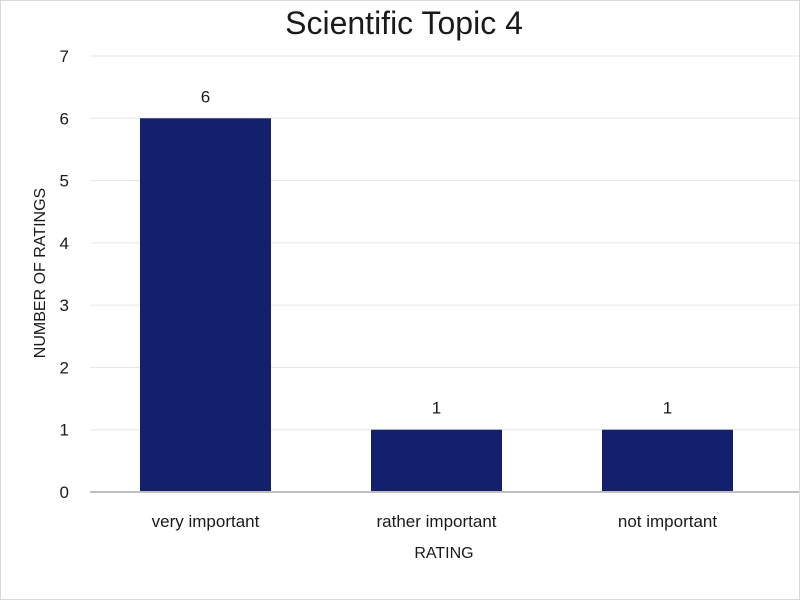 The width and height of the screenshot is (800, 604). I want to click on x-category-label: rather important, so click(437, 521).